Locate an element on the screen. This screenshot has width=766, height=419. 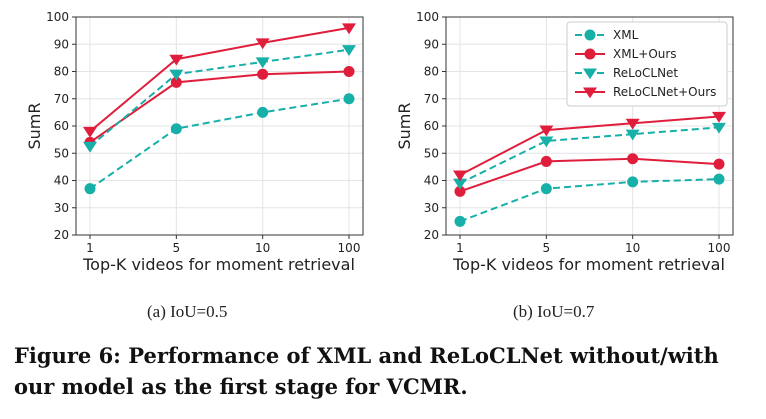
legend: XML XML+Ours ReLoCLNet ReLoCLNet+Ours is located at coordinates (647, 64).